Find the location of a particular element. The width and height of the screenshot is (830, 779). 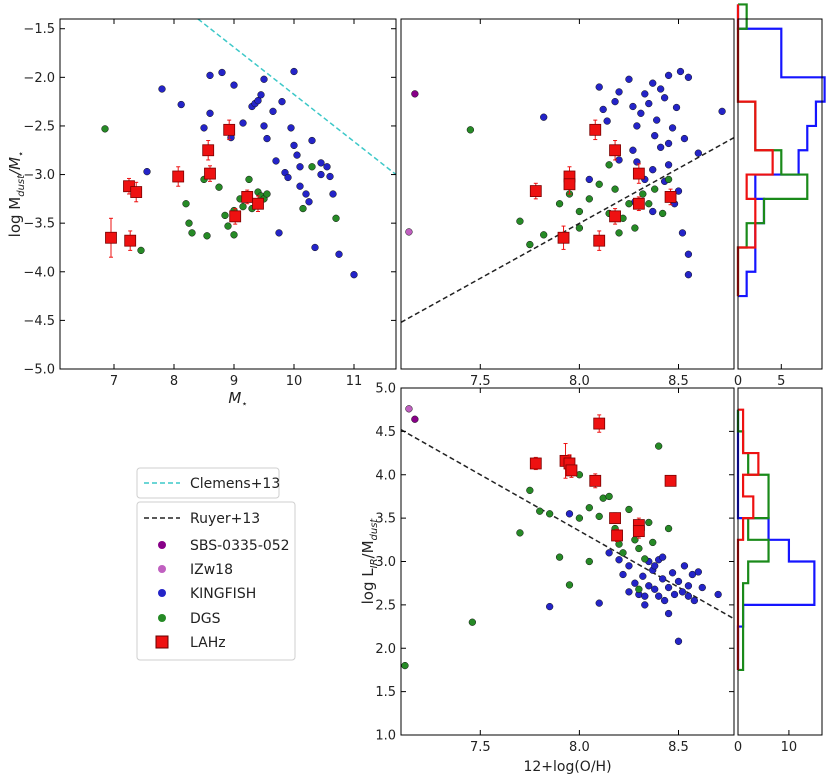

x-tick-label: 8 is located at coordinates (174, 381).